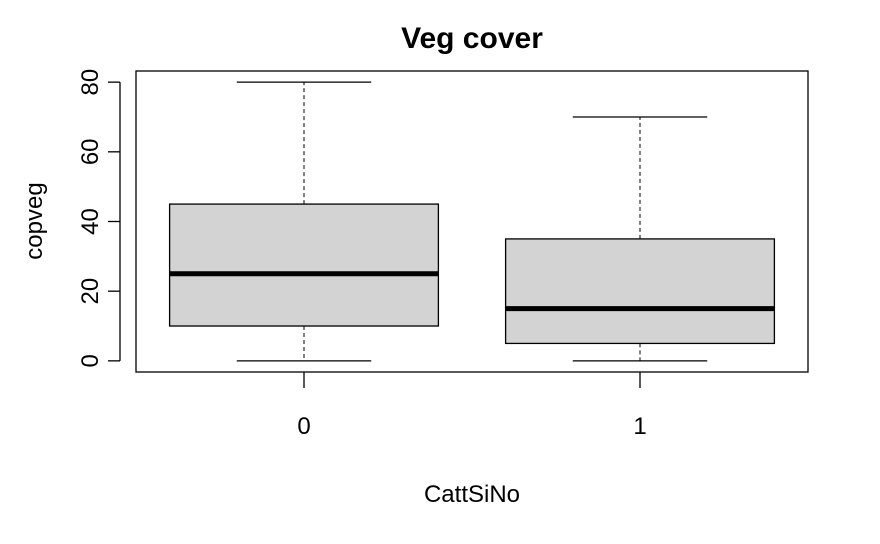 The height and width of the screenshot is (544, 880). What do you see at coordinates (90, 151) in the screenshot?
I see `y-tick-label: 60` at bounding box center [90, 151].